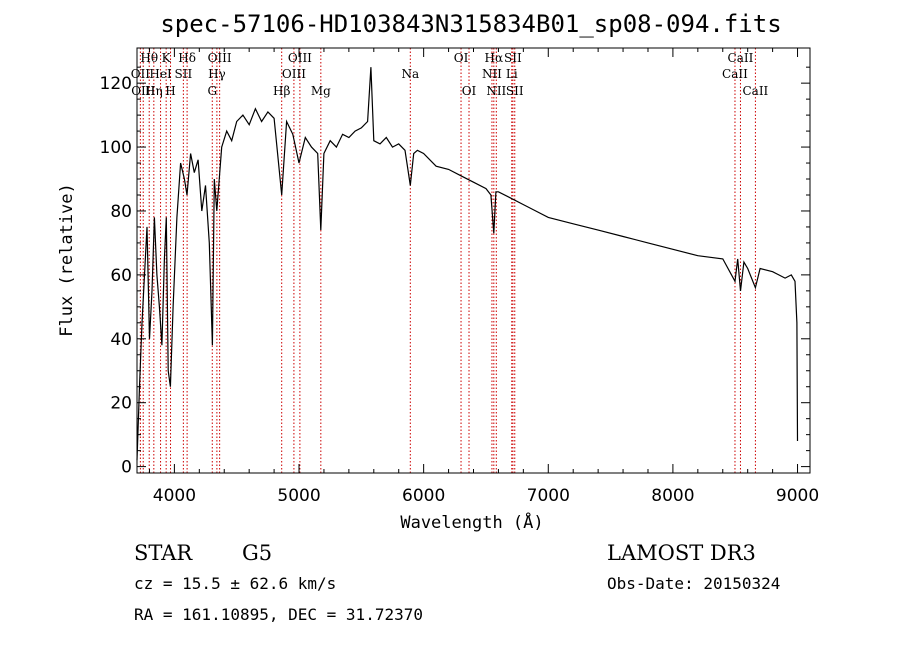 The height and width of the screenshot is (649, 900). I want to click on spectral-line-label: Hα, so click(494, 58).